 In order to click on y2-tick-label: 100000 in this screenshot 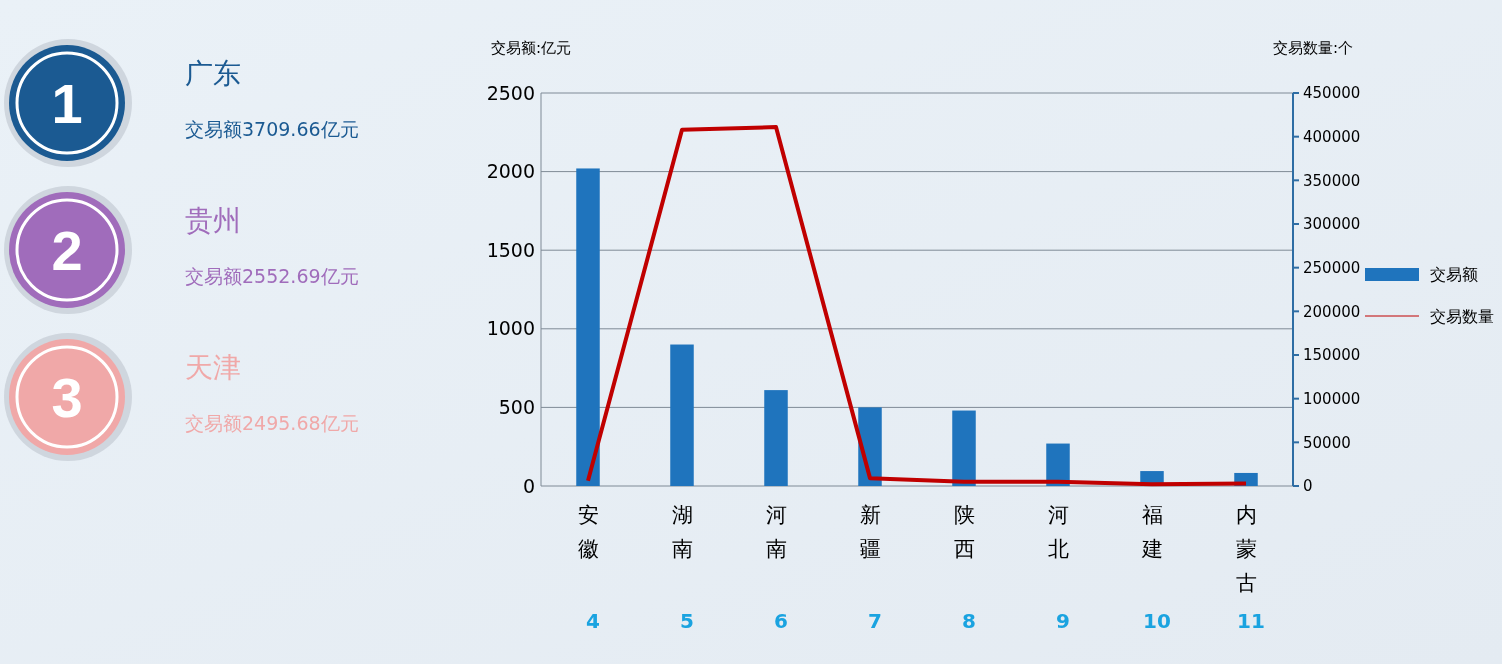, I will do `click(1332, 398)`.